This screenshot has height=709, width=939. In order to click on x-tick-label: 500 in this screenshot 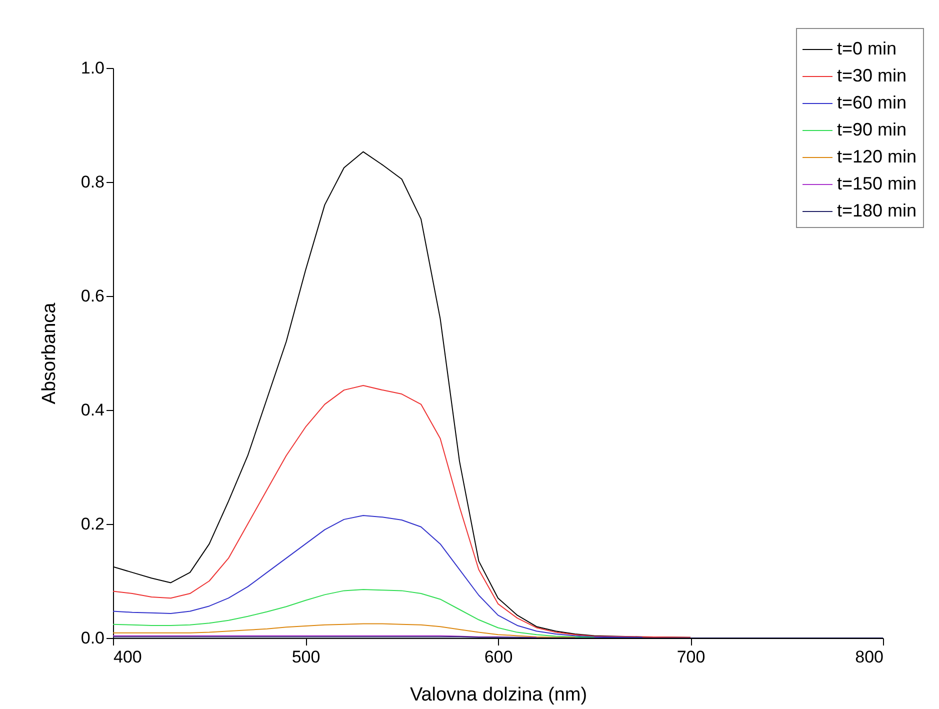, I will do `click(306, 657)`.